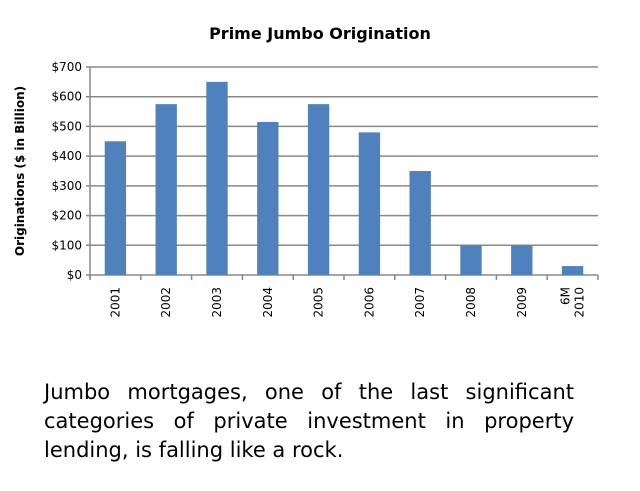 The image size is (640, 491). What do you see at coordinates (66, 245) in the screenshot?
I see `y-tick-label: $100` at bounding box center [66, 245].